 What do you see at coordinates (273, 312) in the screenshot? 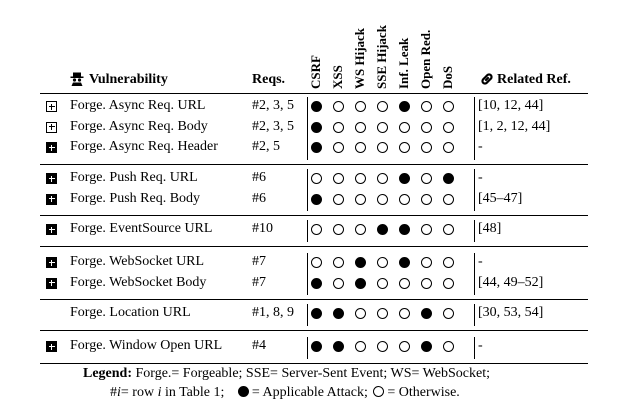
I see `reqs-cell: #1, 8, 9` at bounding box center [273, 312].